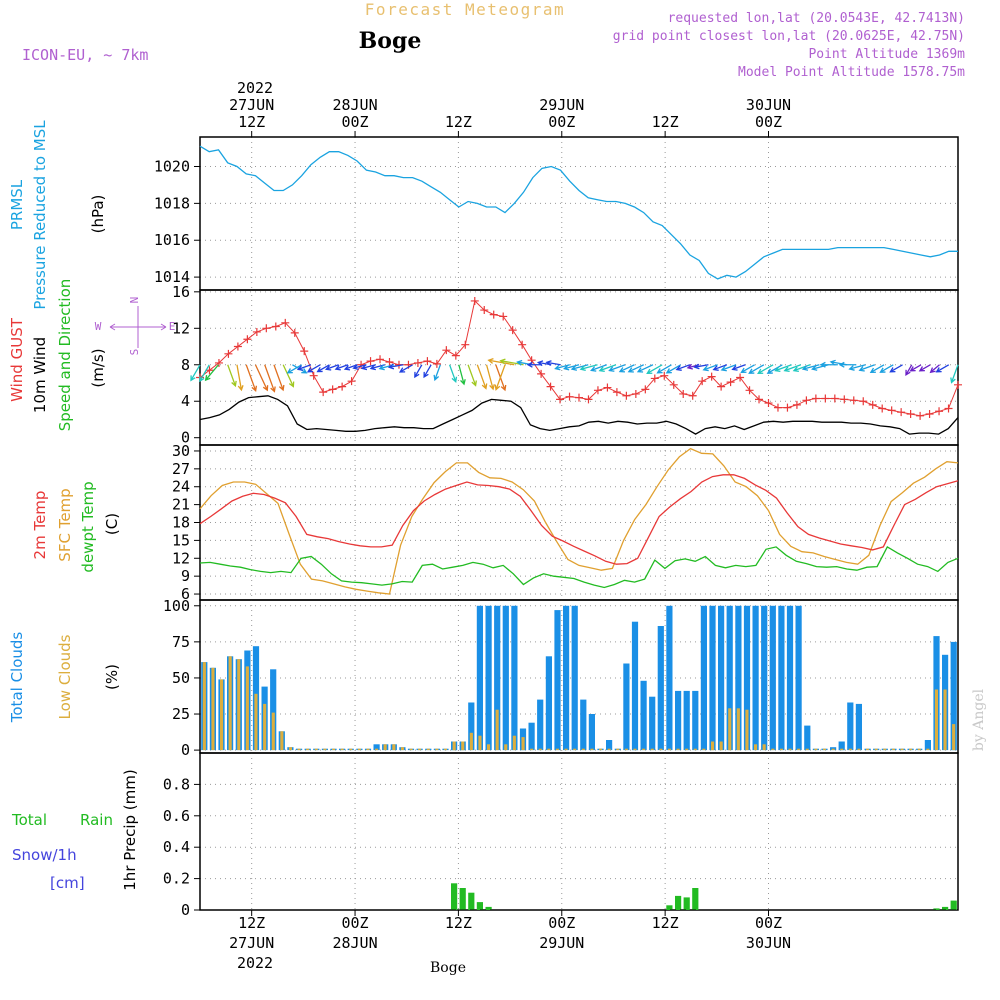  I want to click on footer-location: Boge, so click(448, 968).